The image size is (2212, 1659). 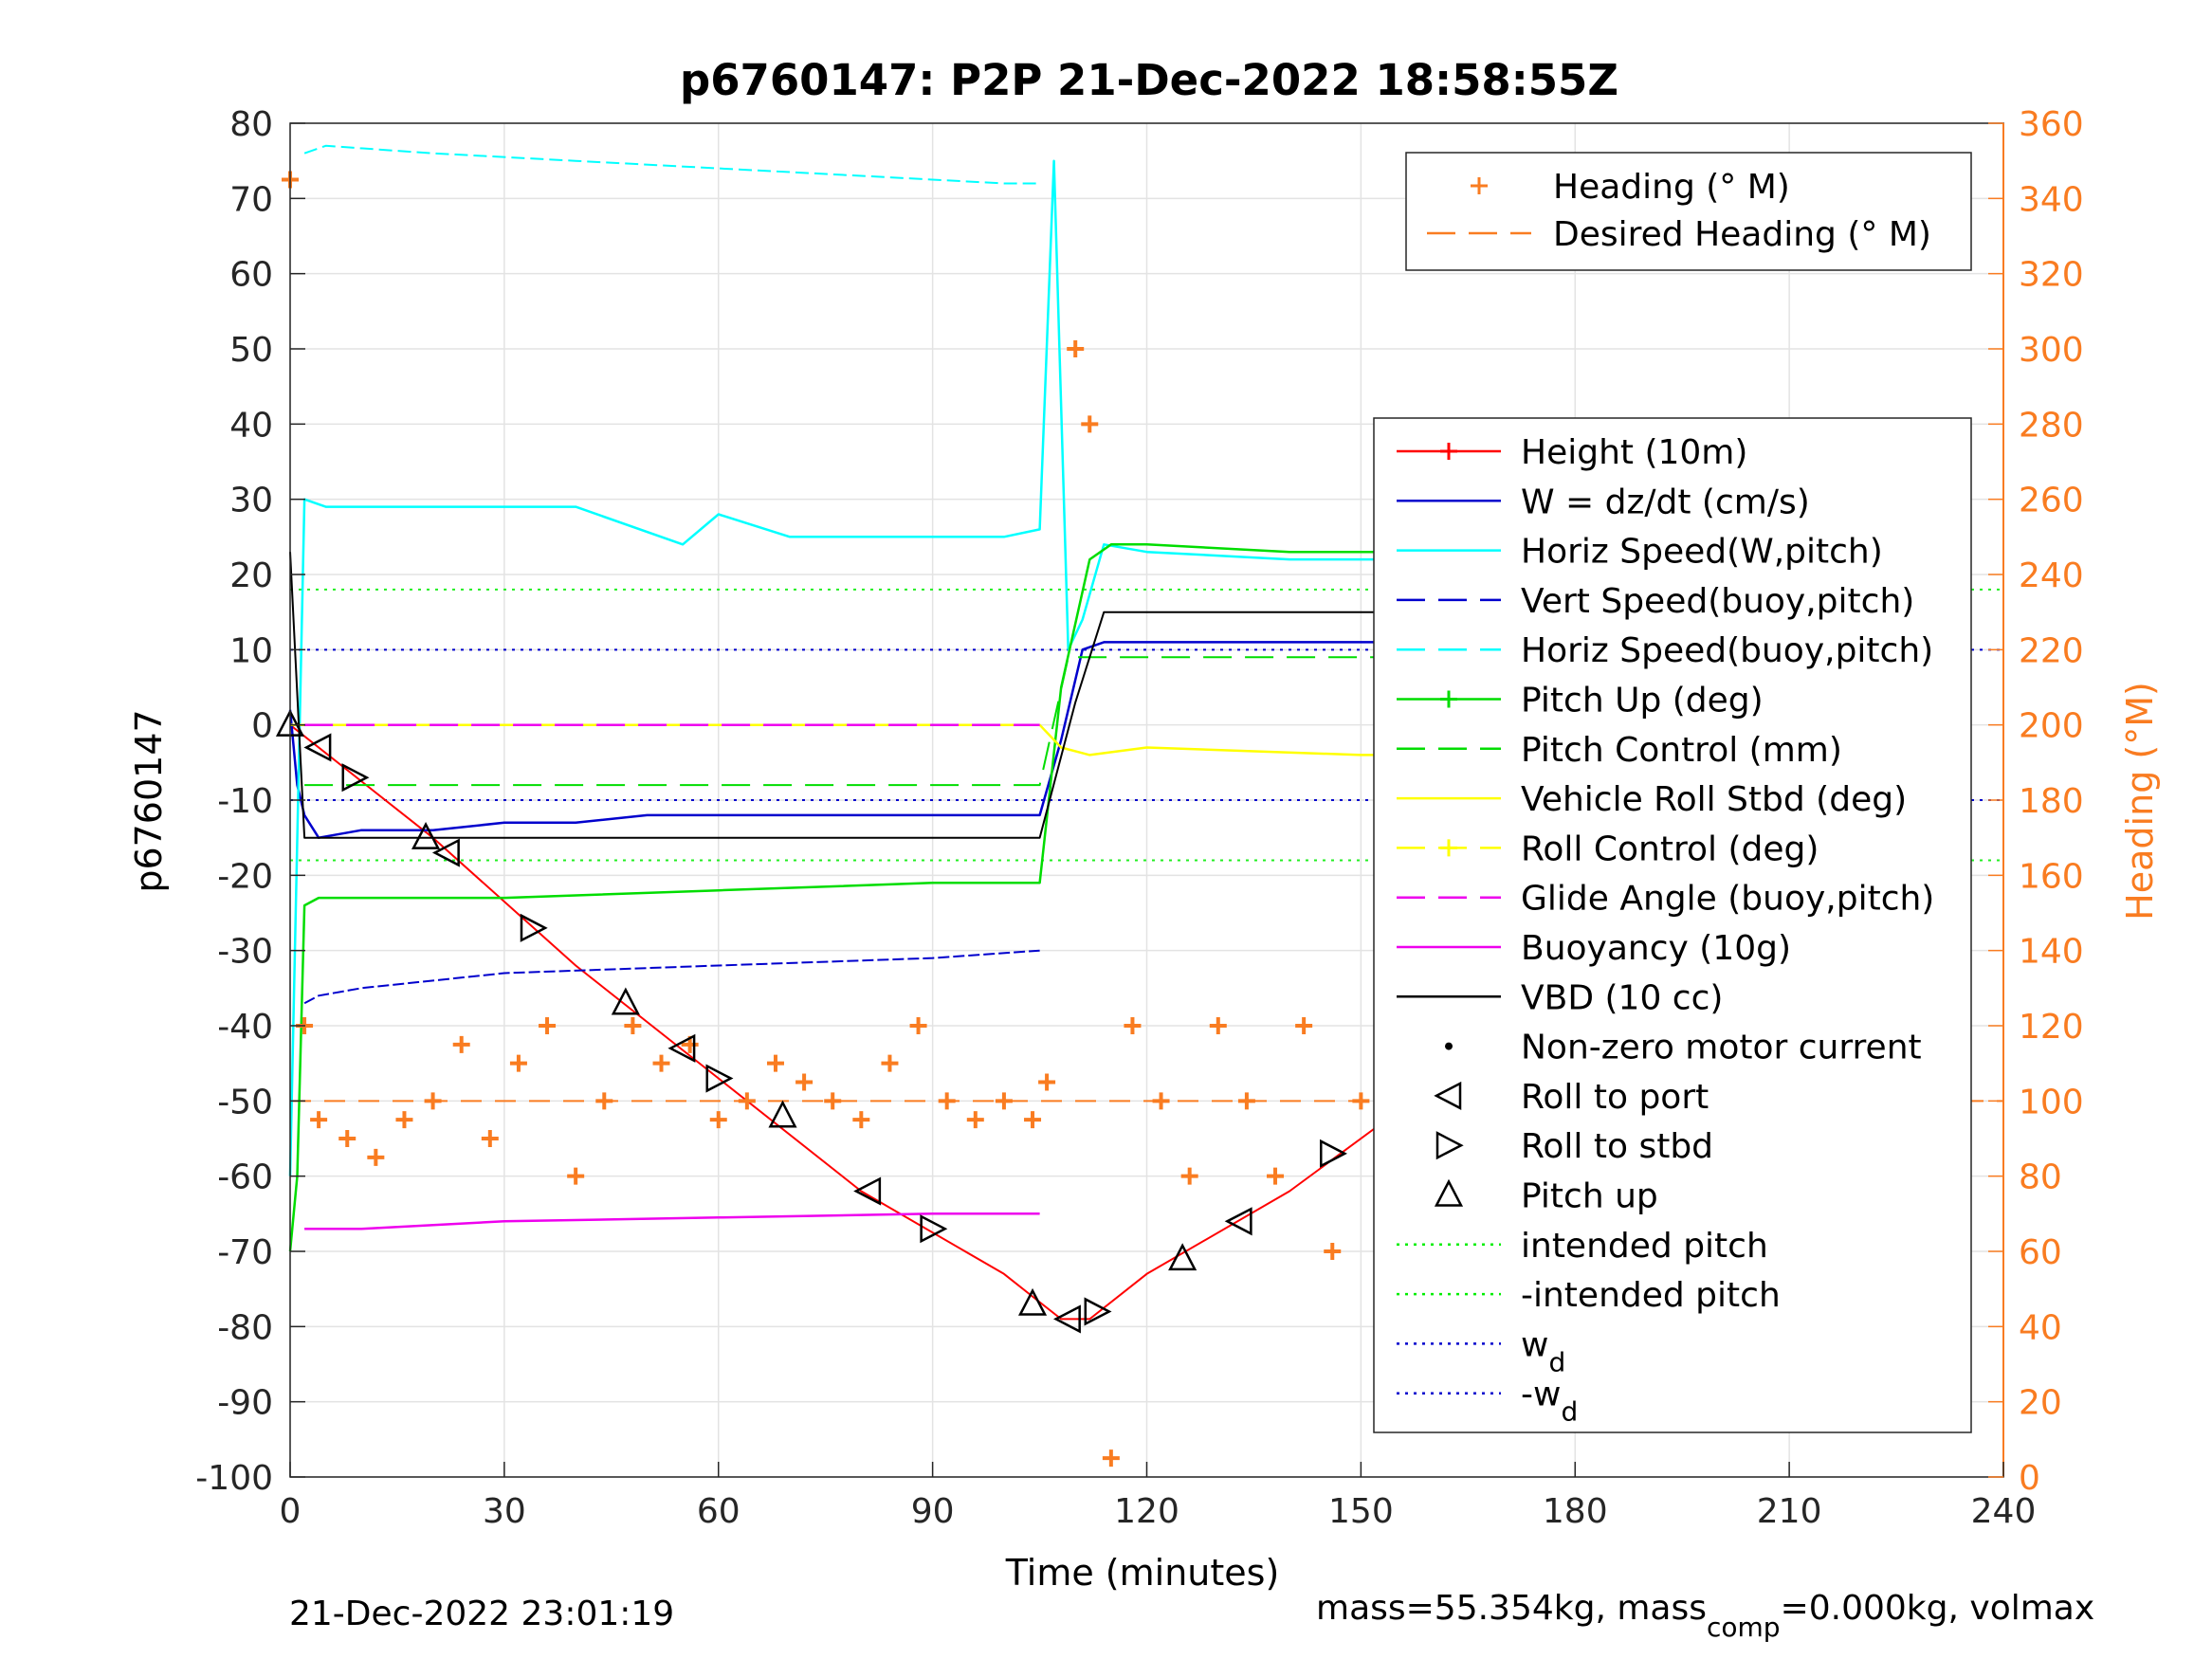 I want to click on y2-tick-label: 340, so click(x=2051, y=199).